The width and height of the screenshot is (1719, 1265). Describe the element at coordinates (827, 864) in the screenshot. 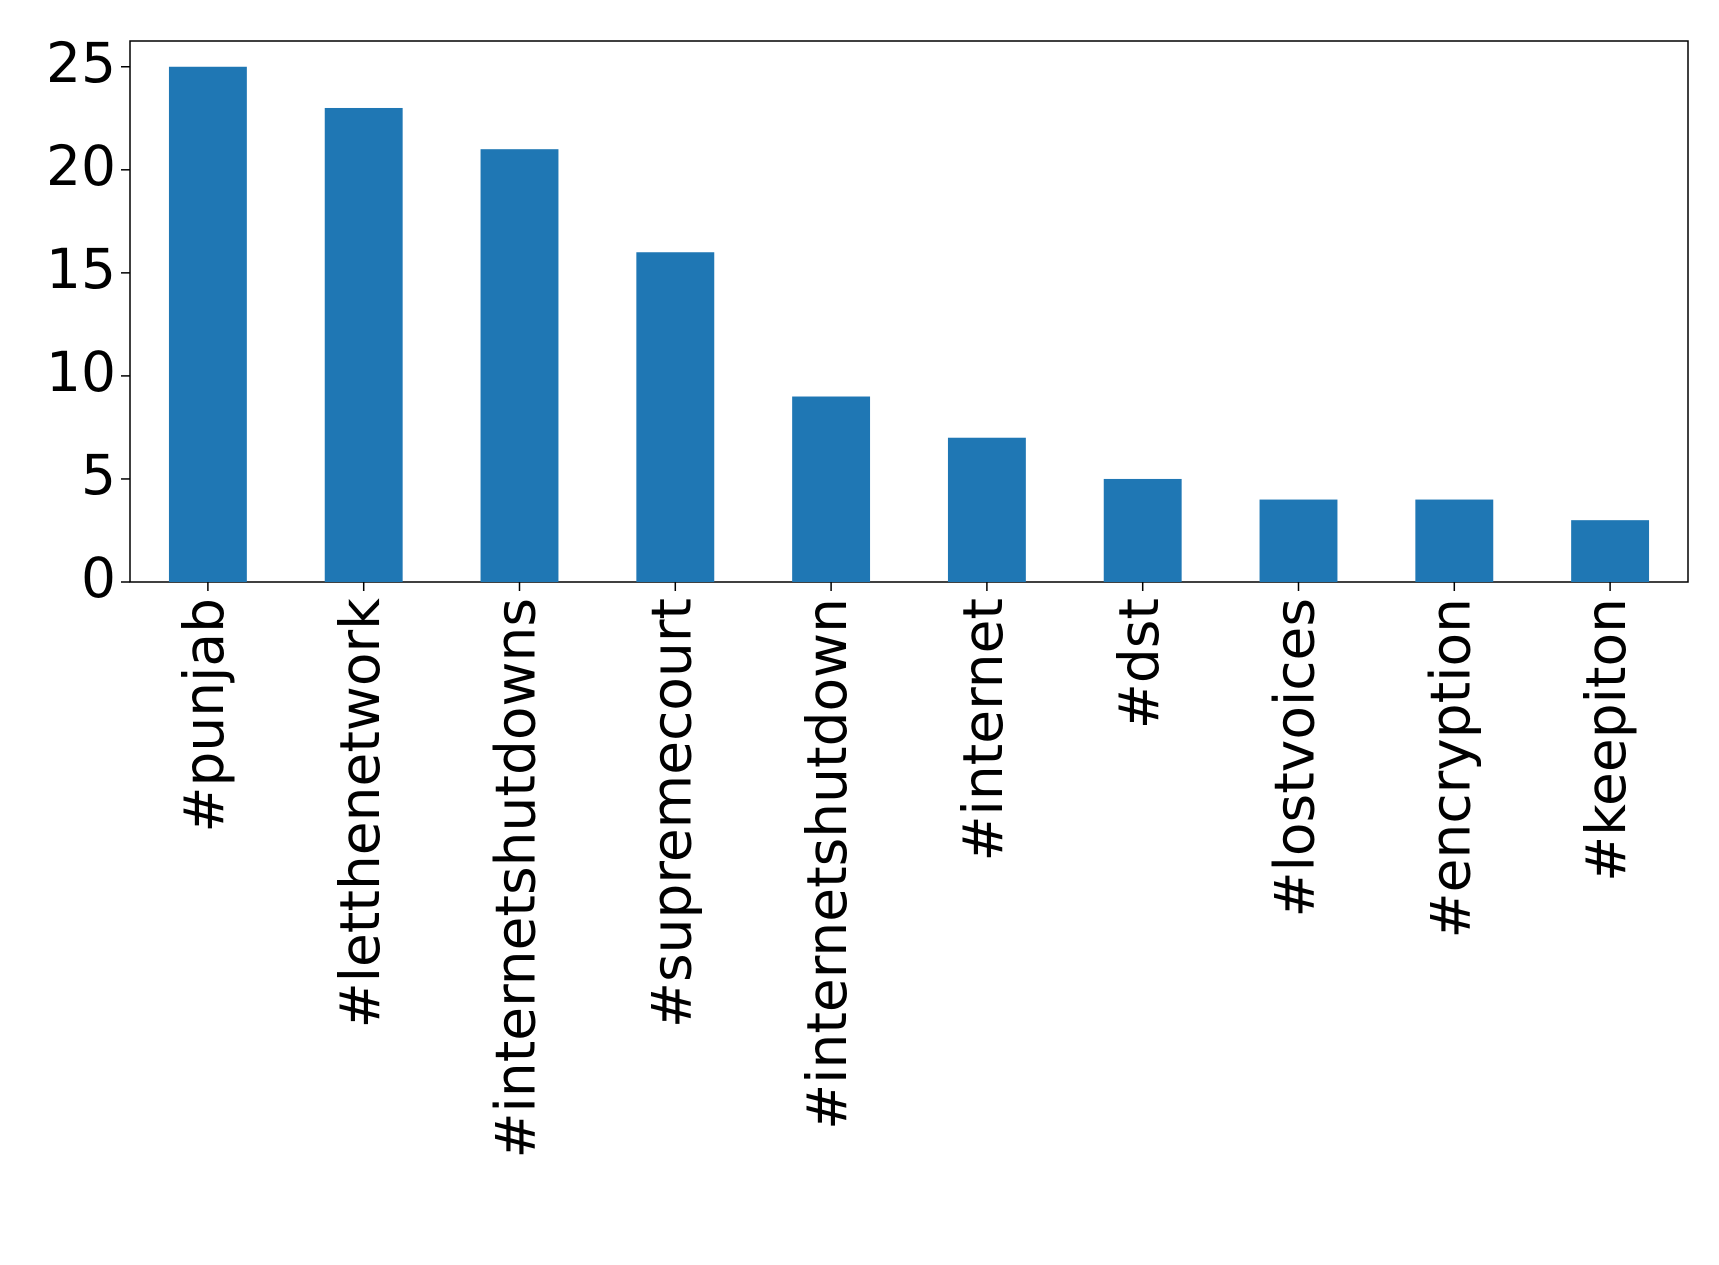

I see `x-tick-label: #internetshutdown` at that location.